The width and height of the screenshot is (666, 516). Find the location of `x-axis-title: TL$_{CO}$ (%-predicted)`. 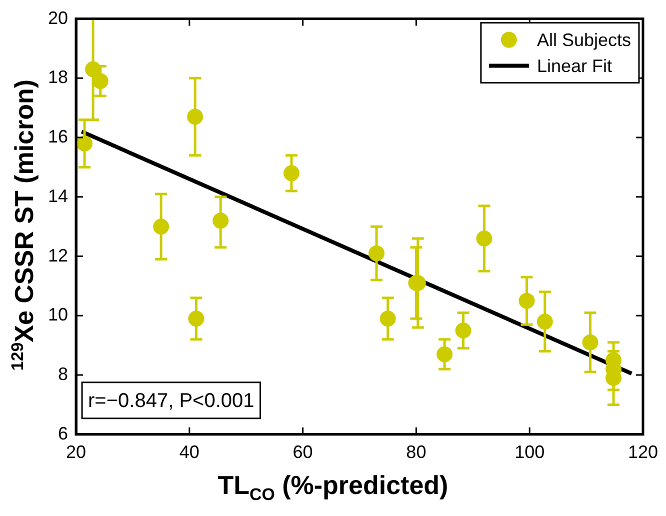

x-axis-title: TL$_{CO}$ (%-predicted) is located at coordinates (333, 488).